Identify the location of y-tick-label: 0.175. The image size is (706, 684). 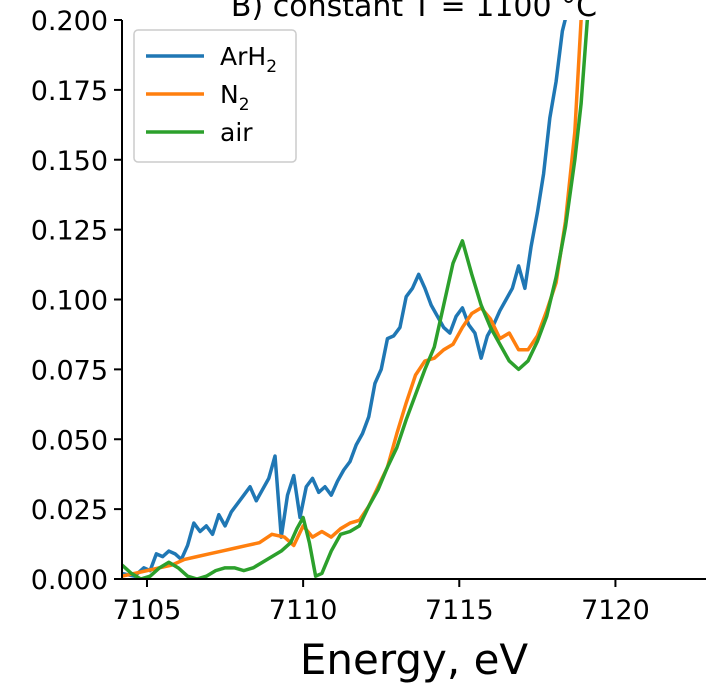
(69, 91).